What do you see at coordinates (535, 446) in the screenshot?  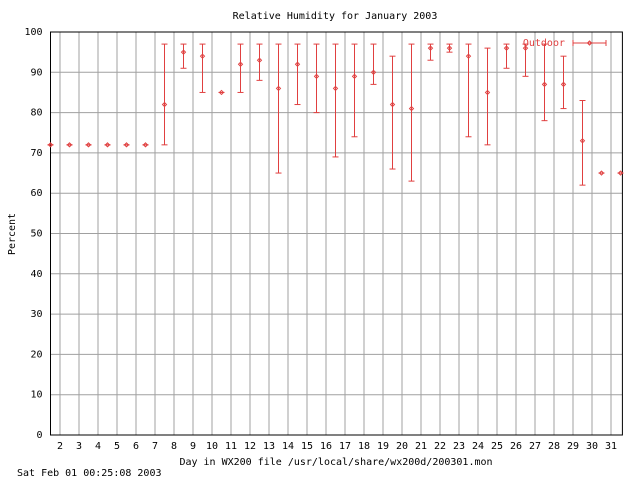 I see `x-tick-label: 27` at bounding box center [535, 446].